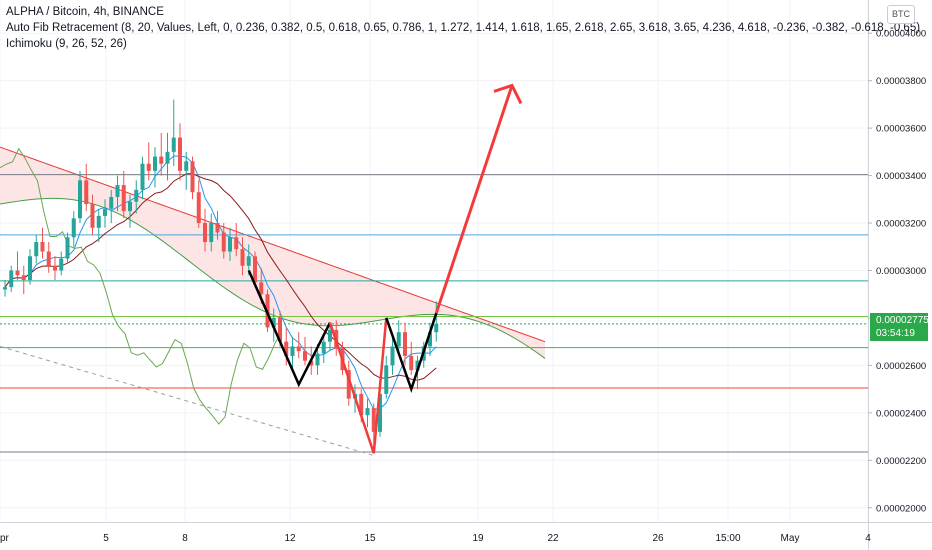 The width and height of the screenshot is (932, 550). I want to click on time-axis: pr 5 8 12 15 19 22 26 15:00 May 4, so click(466, 533).